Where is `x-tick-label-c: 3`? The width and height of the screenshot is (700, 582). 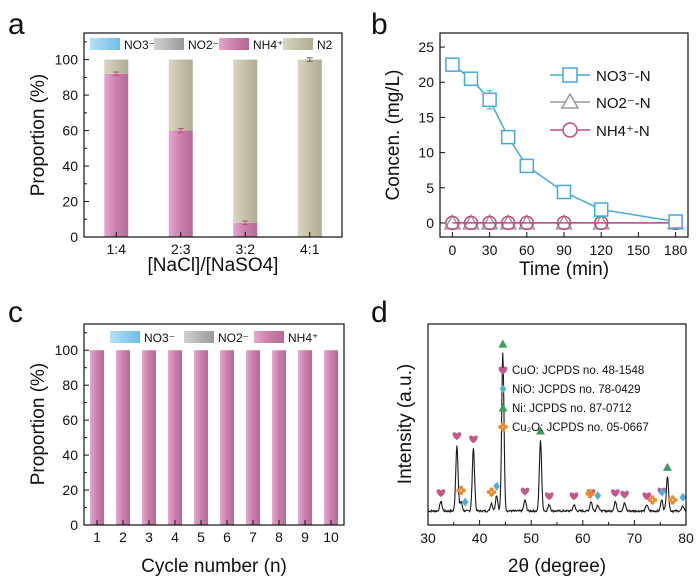
x-tick-label-c: 3 is located at coordinates (149, 537).